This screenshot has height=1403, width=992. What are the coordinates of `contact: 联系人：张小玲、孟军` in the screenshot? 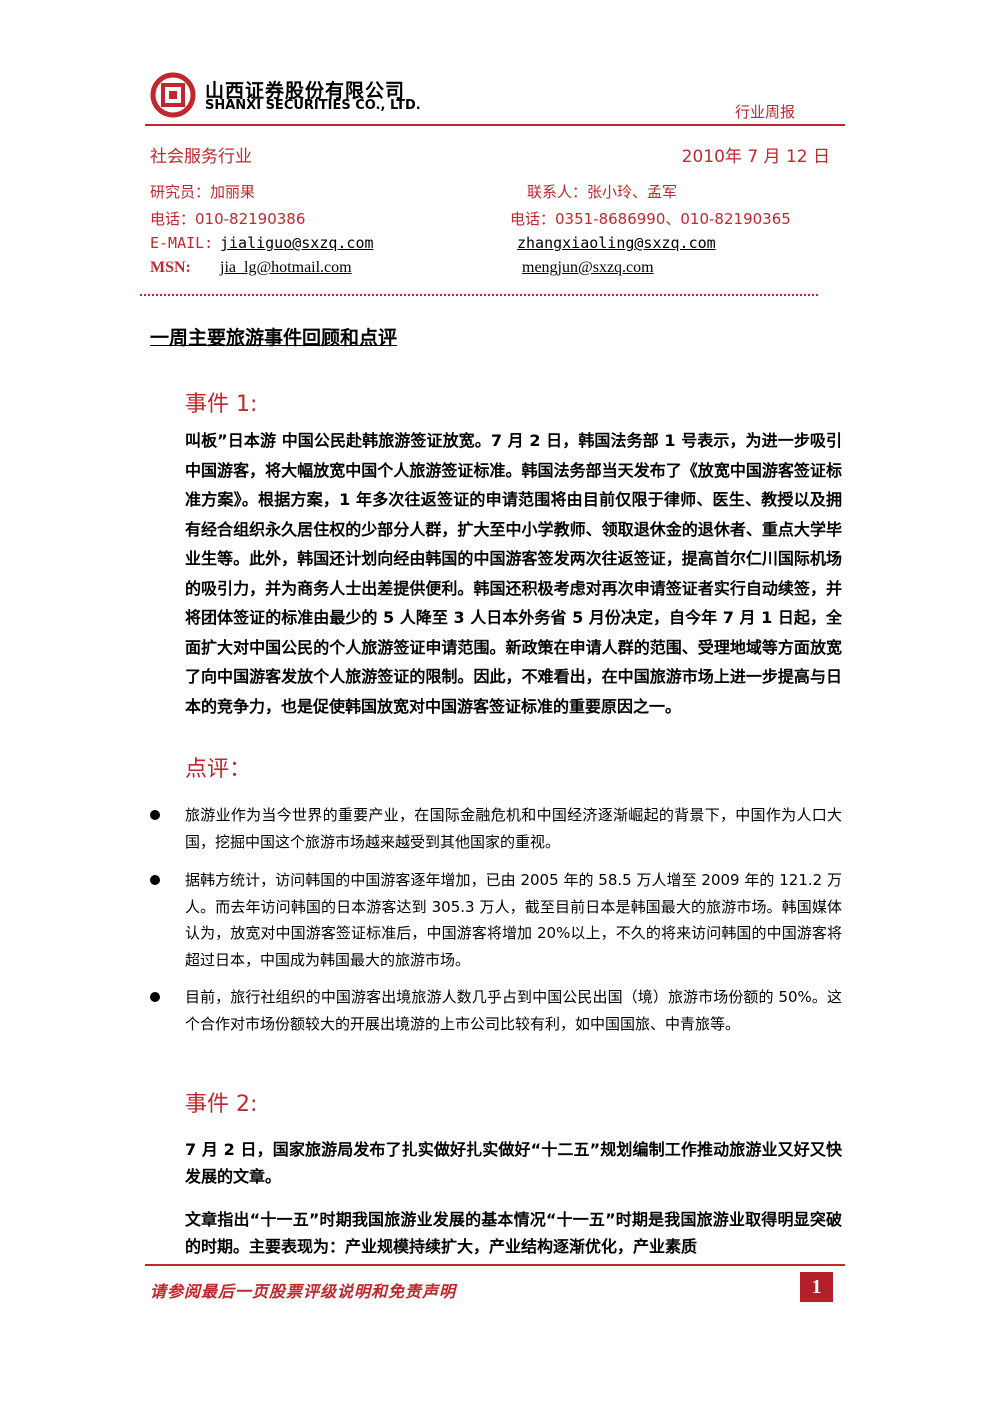 It's located at (602, 192).